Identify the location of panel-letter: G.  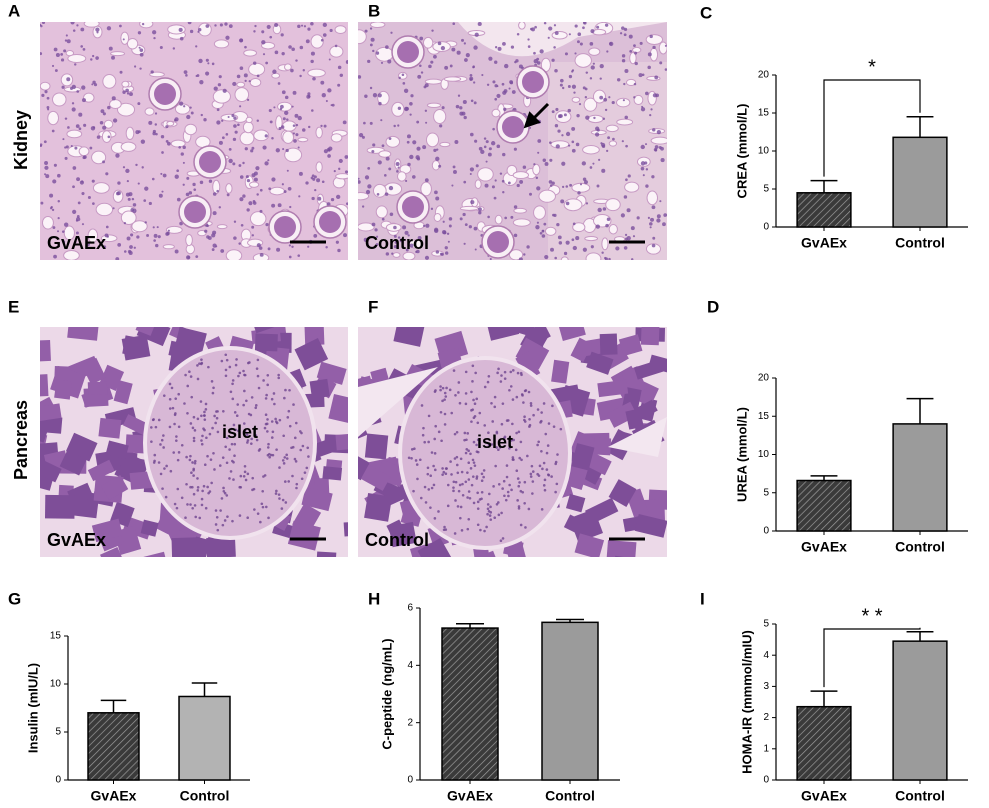
(14, 598).